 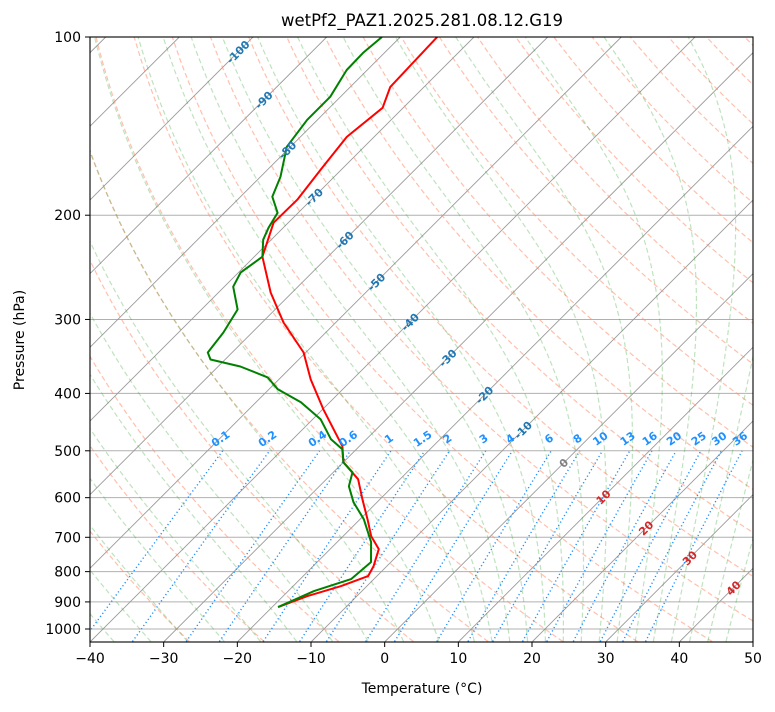 What do you see at coordinates (679, 659) in the screenshot?
I see `x-tick-label: 40` at bounding box center [679, 659].